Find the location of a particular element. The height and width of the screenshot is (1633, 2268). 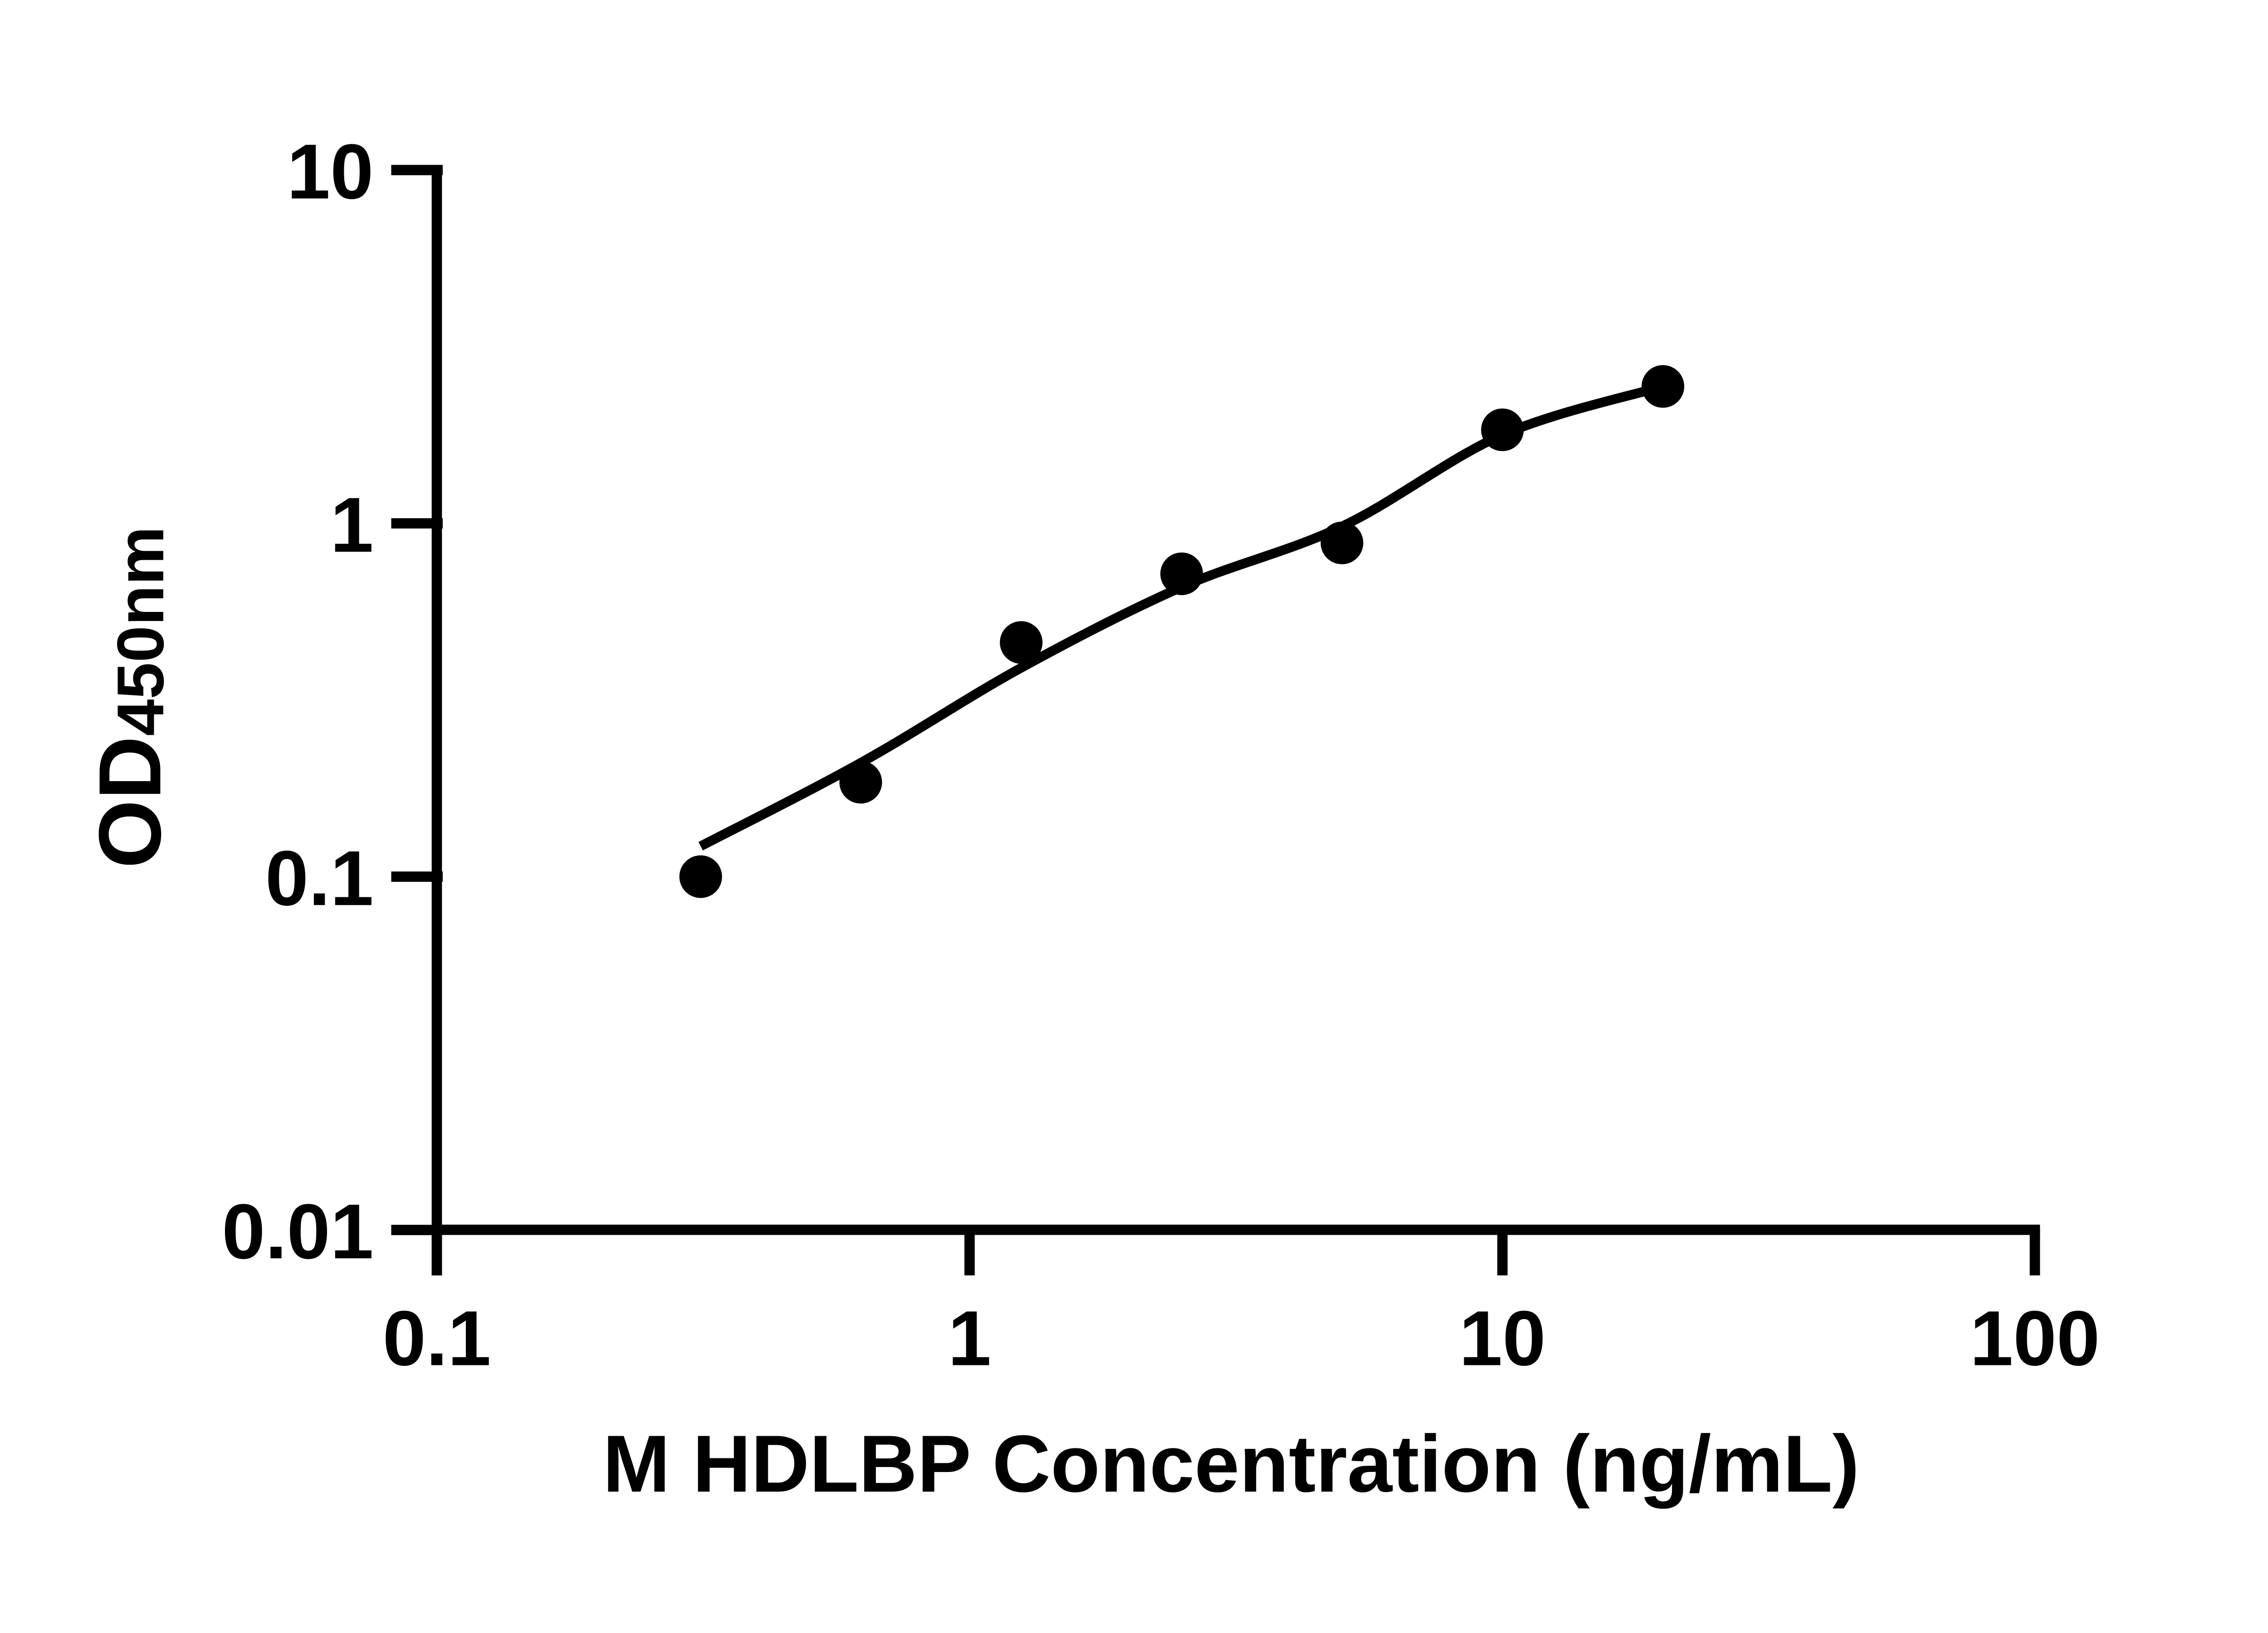

x-tick-label-10: 10 is located at coordinates (1503, 1338).